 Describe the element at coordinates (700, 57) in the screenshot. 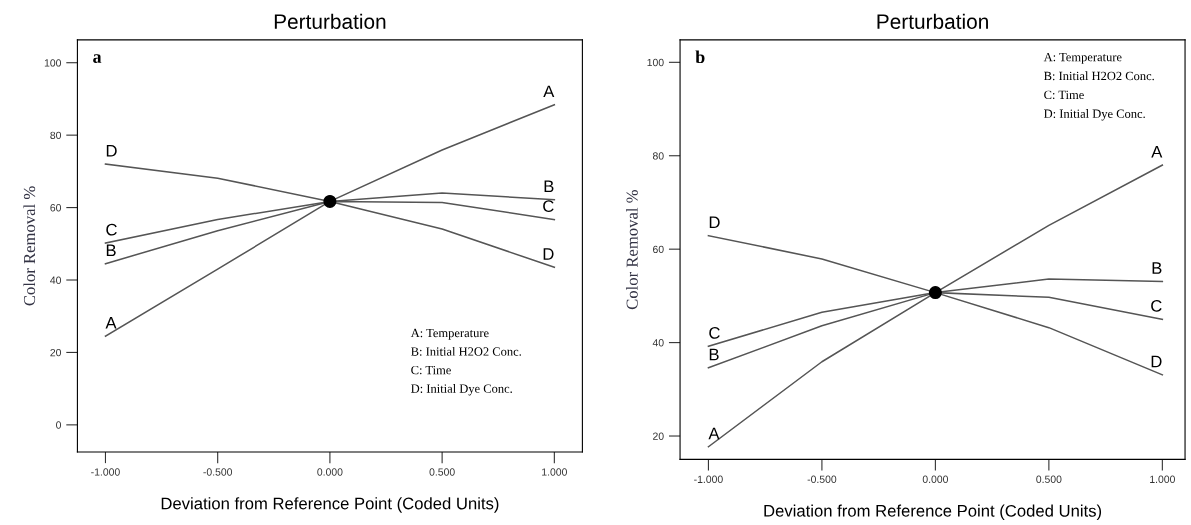

I see `annotation: b` at that location.